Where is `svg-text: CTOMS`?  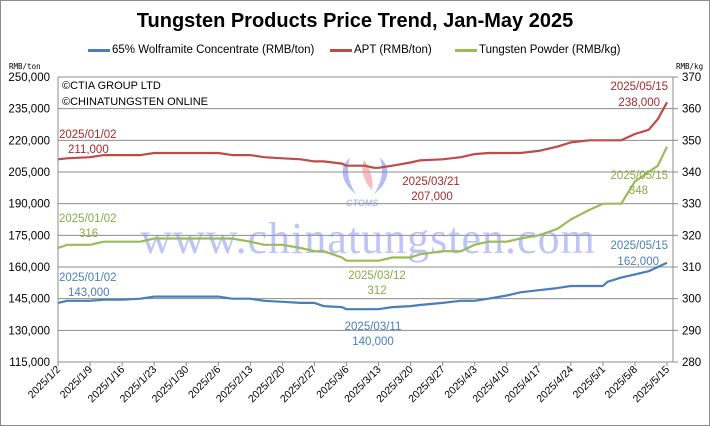
svg-text: CTOMS is located at coordinates (362, 203).